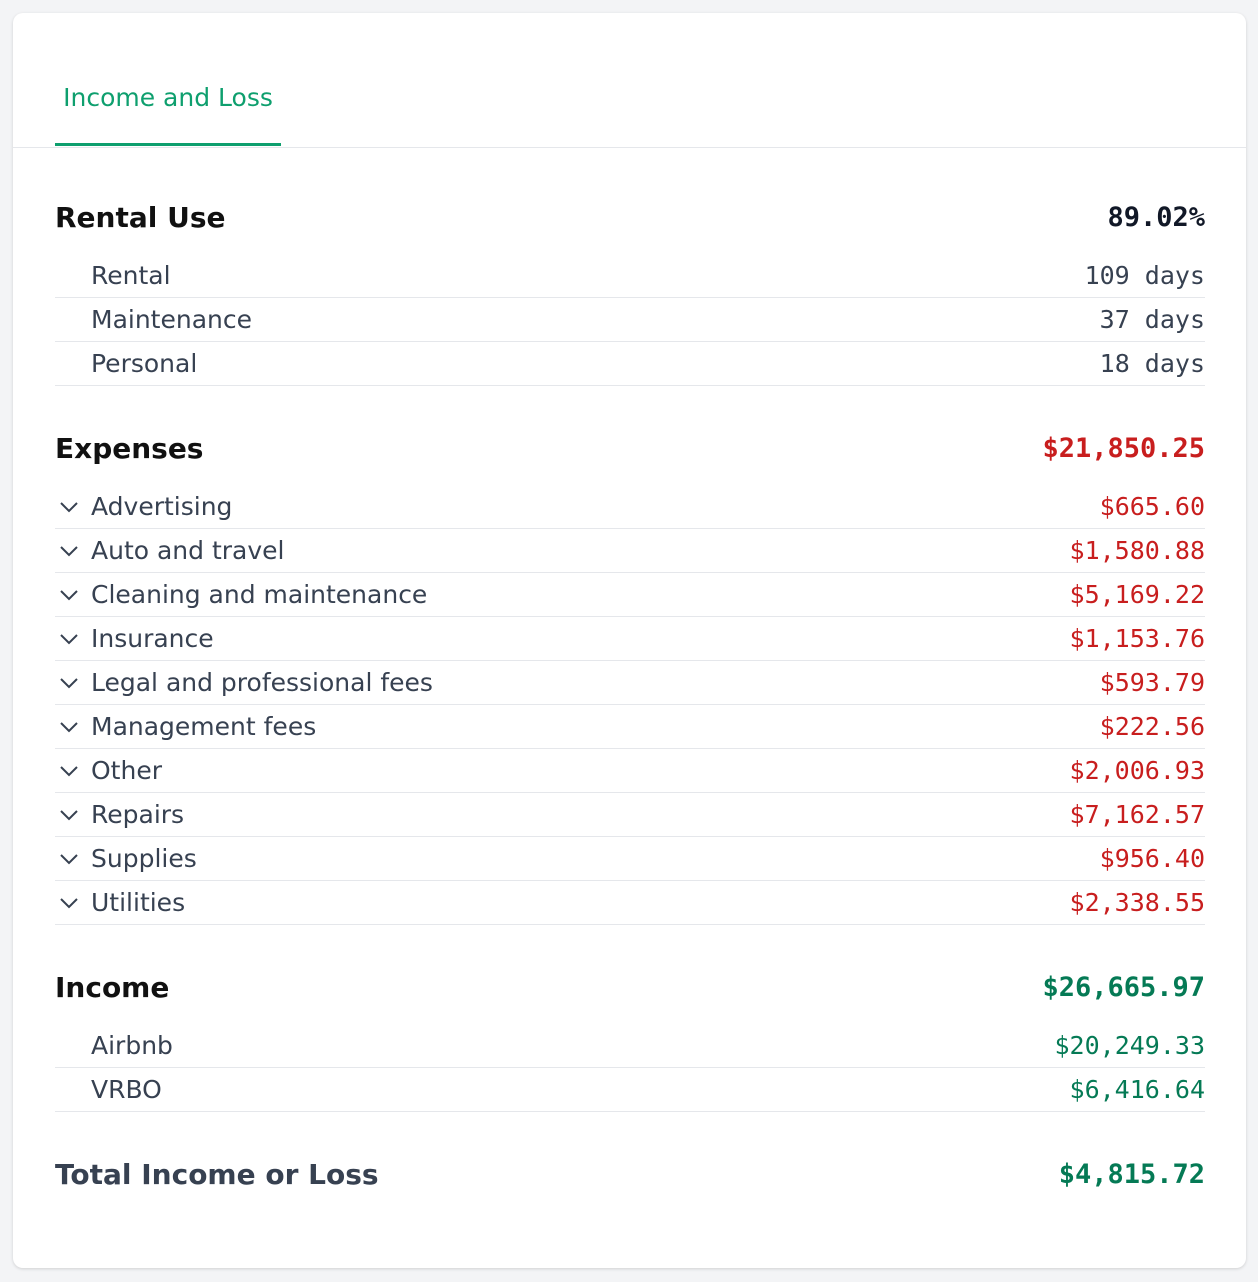 The image size is (1258, 1282). Describe the element at coordinates (126, 770) in the screenshot. I see `item-label: Other` at that location.